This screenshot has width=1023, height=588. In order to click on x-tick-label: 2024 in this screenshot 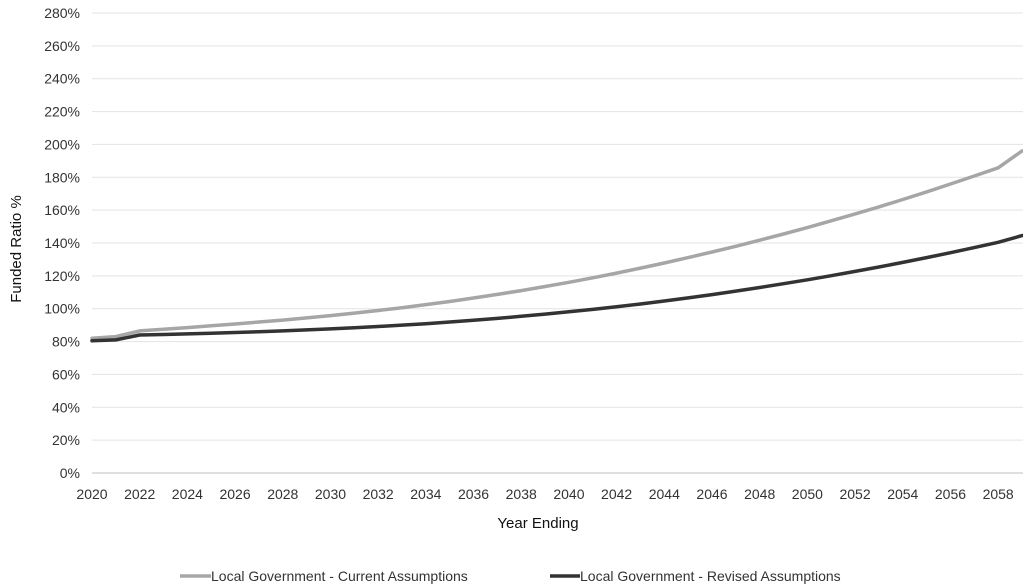, I will do `click(187, 494)`.